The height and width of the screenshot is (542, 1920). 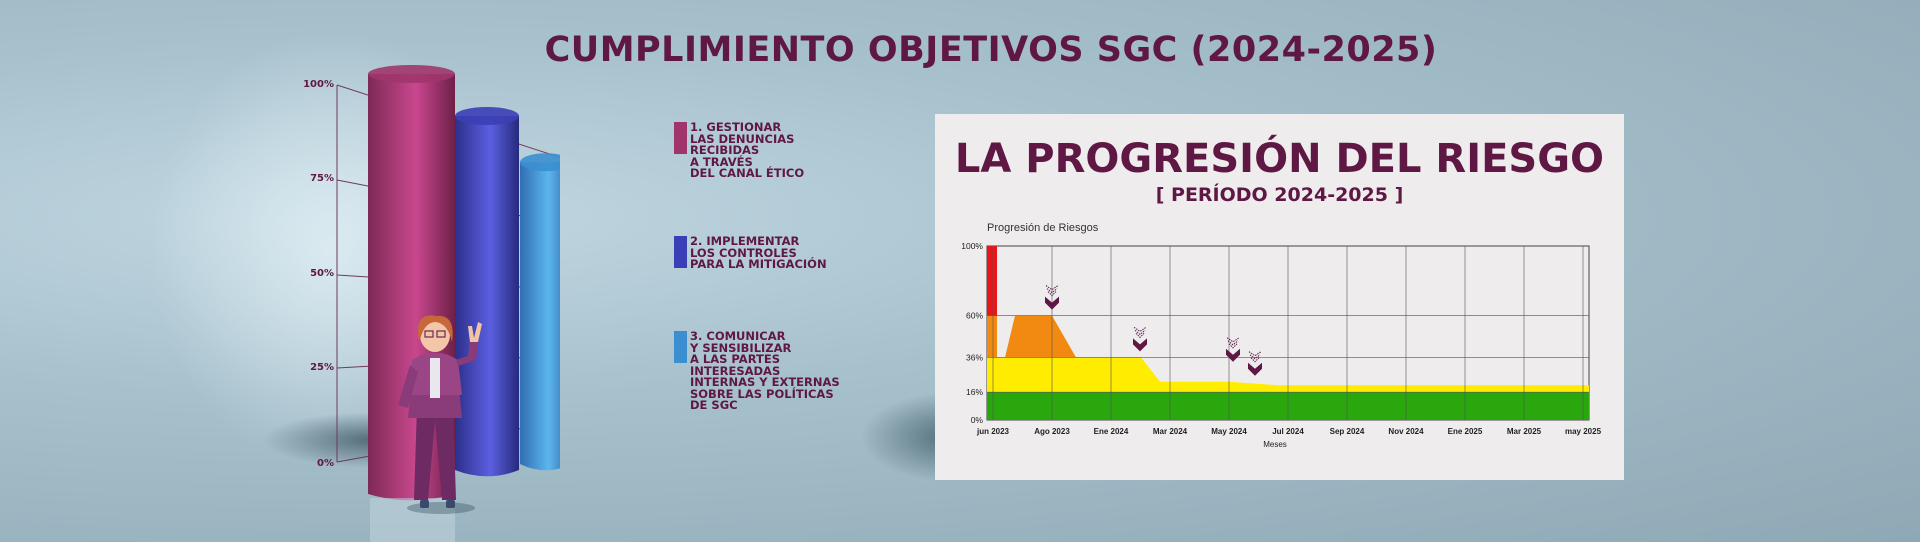 What do you see at coordinates (429, 334) in the screenshot?
I see `character-glasses-left` at bounding box center [429, 334].